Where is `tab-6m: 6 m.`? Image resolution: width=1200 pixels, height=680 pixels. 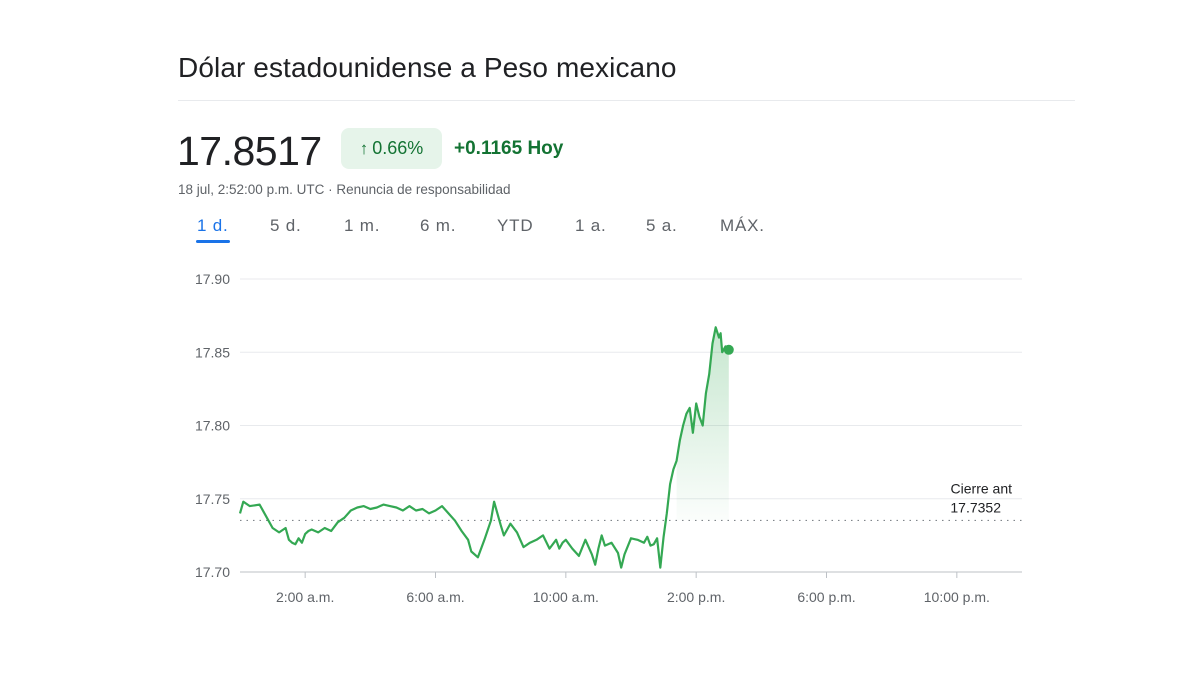
tab-6m: 6 m. is located at coordinates (438, 225).